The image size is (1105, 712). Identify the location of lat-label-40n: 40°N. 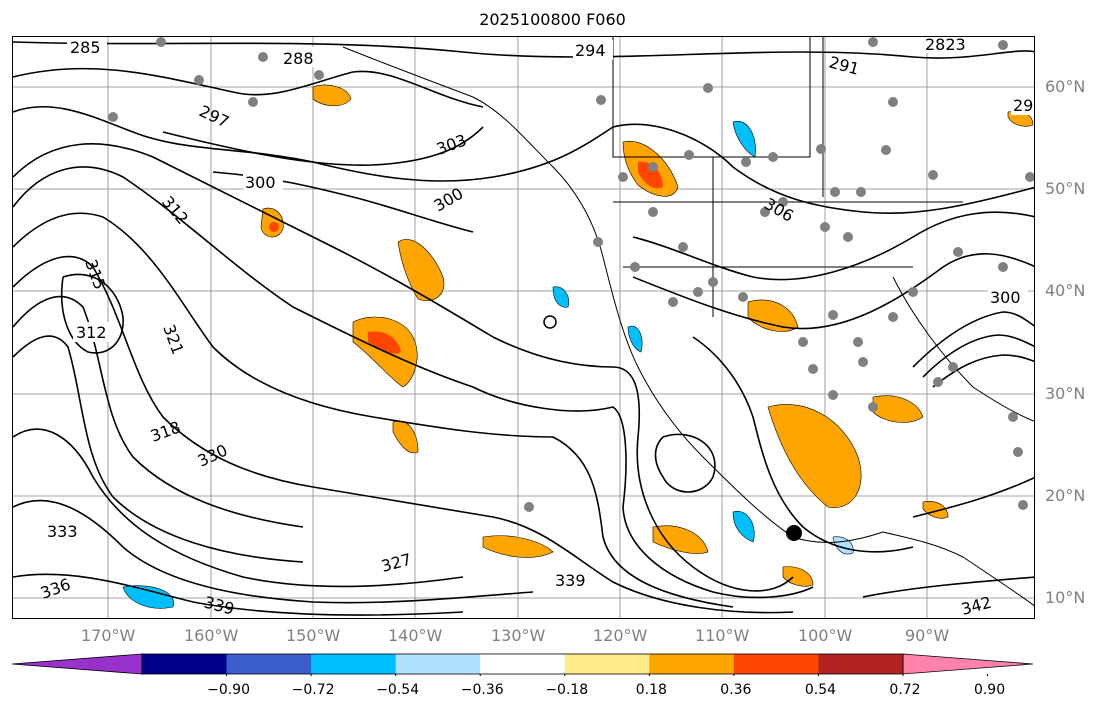
(1065, 290).